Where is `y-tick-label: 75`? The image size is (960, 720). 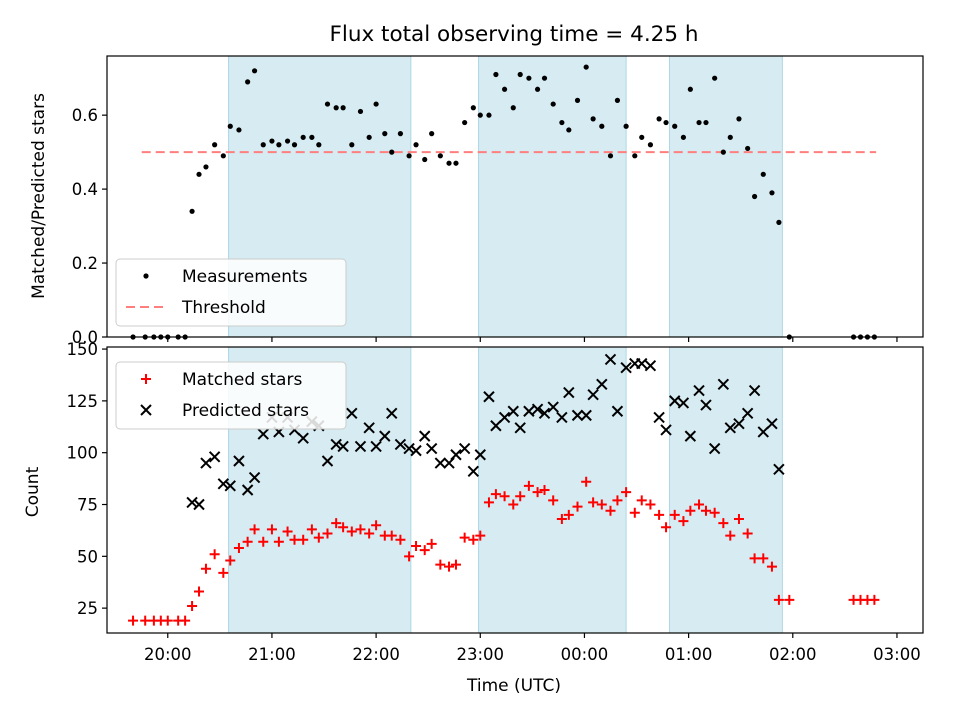 y-tick-label: 75 is located at coordinates (87, 505).